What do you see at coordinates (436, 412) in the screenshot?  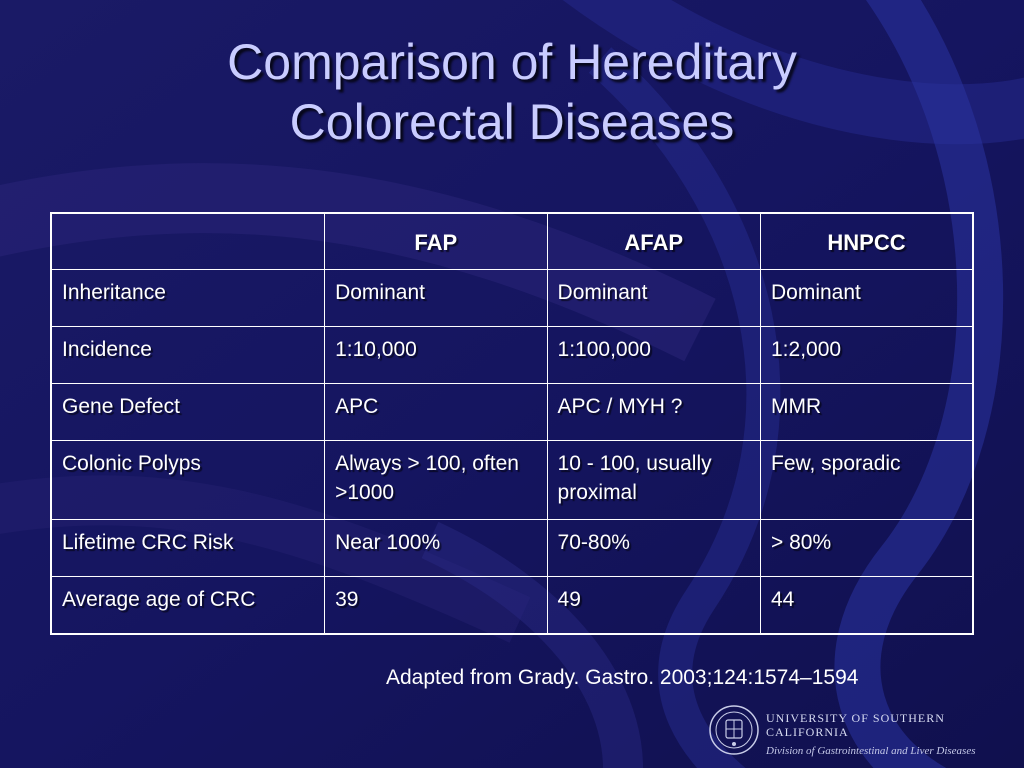 I see `table-cell: APC` at bounding box center [436, 412].